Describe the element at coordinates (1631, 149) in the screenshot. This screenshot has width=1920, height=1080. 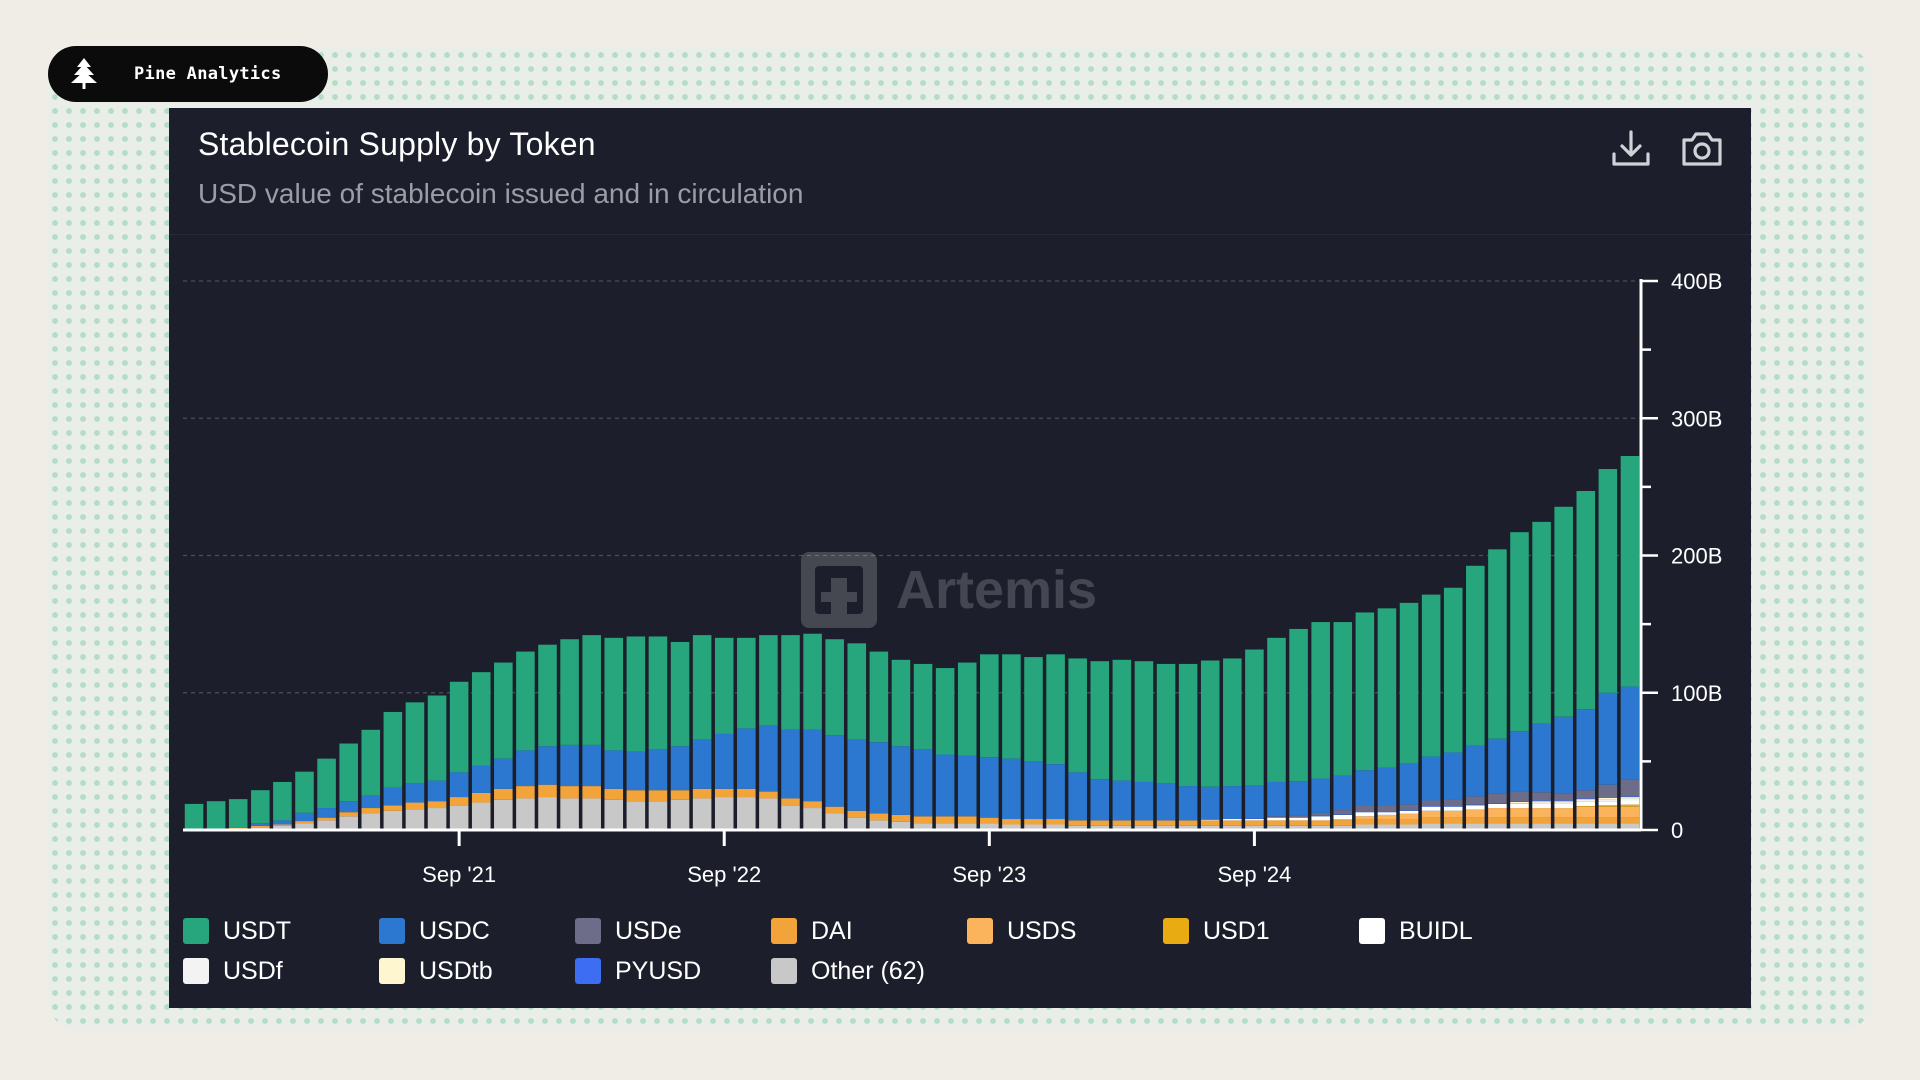
I see `download-icon` at that location.